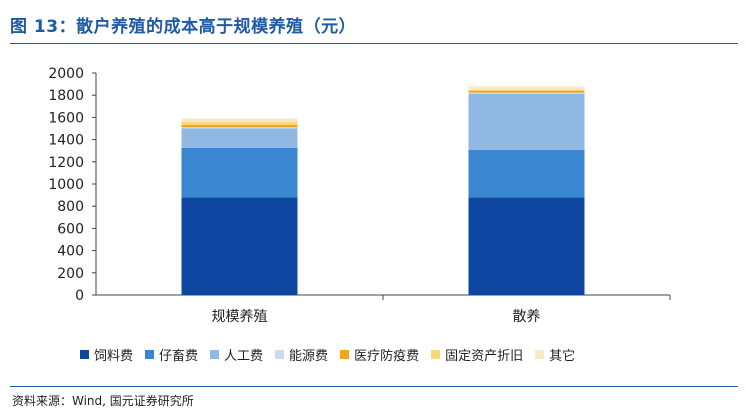 The image size is (746, 419). Describe the element at coordinates (527, 317) in the screenshot. I see `x-tick-label: 散养` at that location.